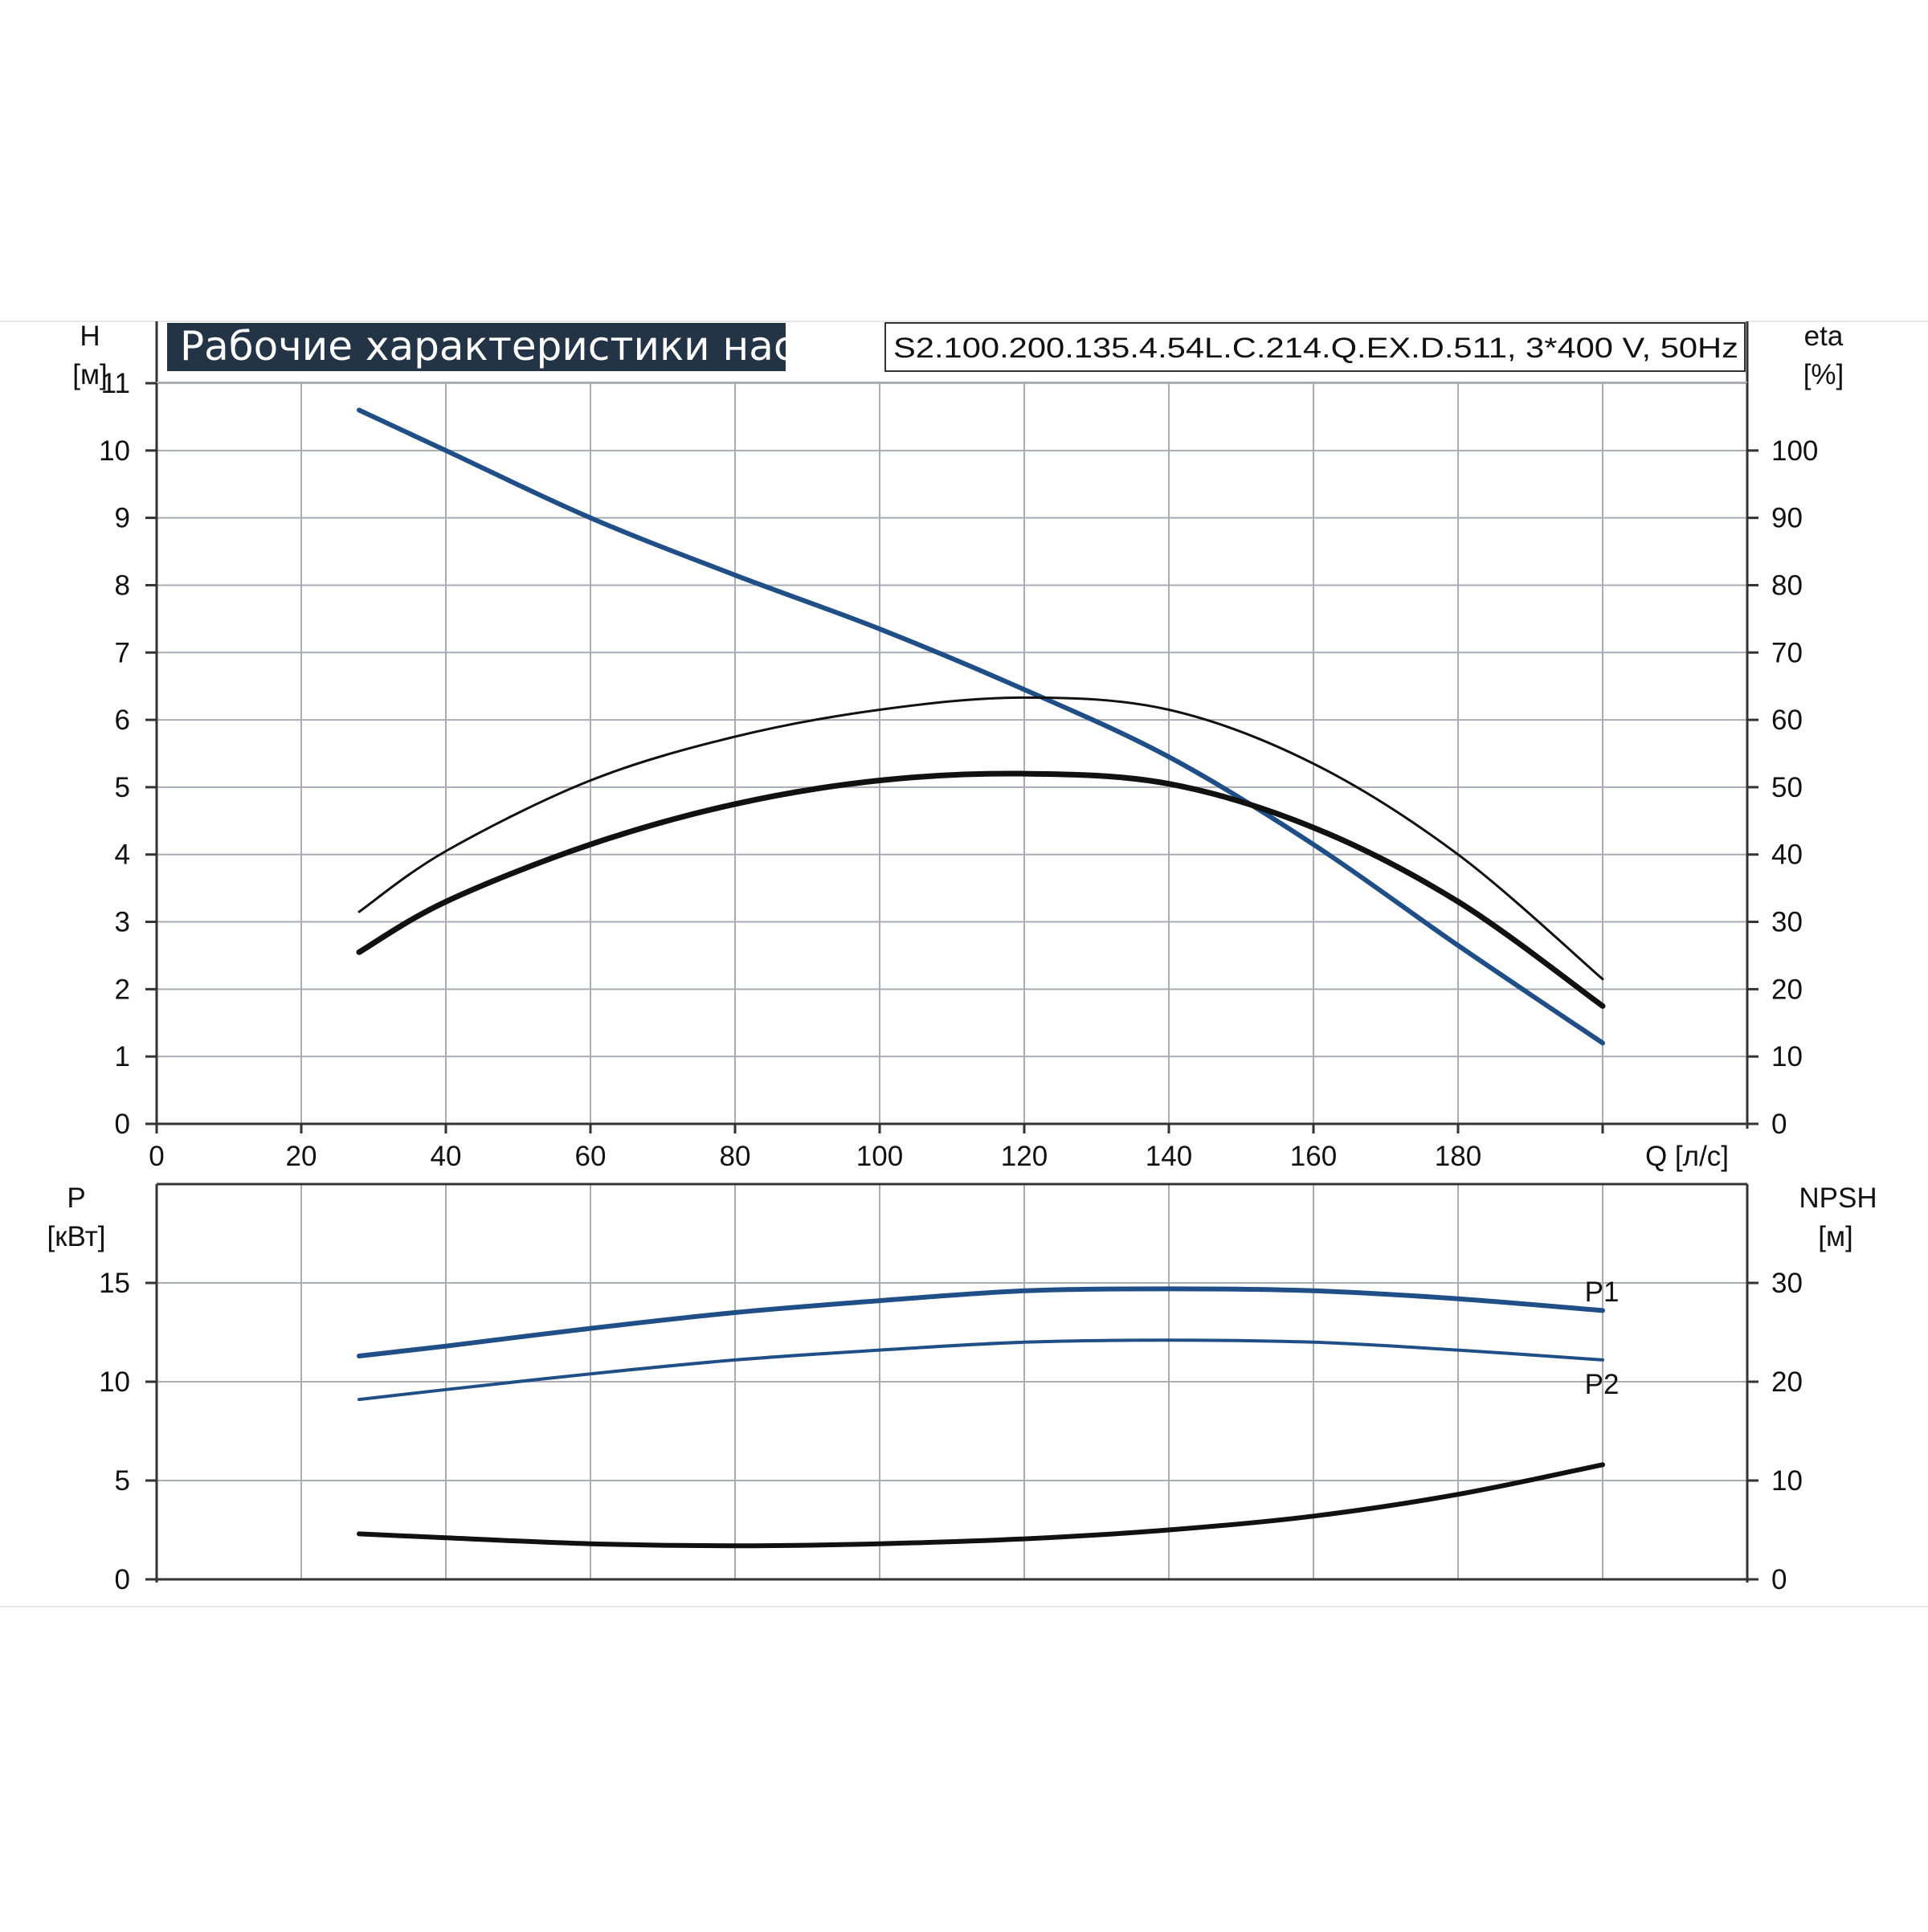  I want to click on model-box, so click(1315, 347).